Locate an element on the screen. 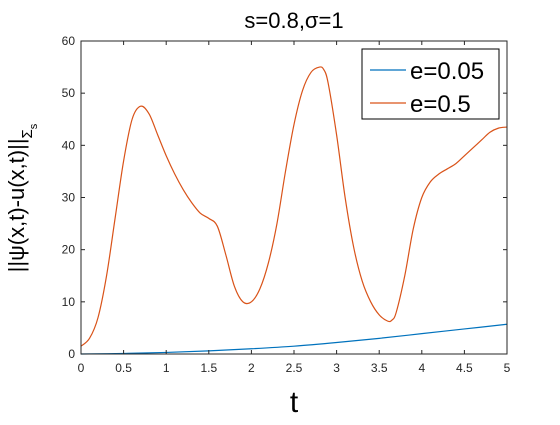 This screenshot has height=425, width=560. x-tick-label: 1.5 is located at coordinates (208, 368).